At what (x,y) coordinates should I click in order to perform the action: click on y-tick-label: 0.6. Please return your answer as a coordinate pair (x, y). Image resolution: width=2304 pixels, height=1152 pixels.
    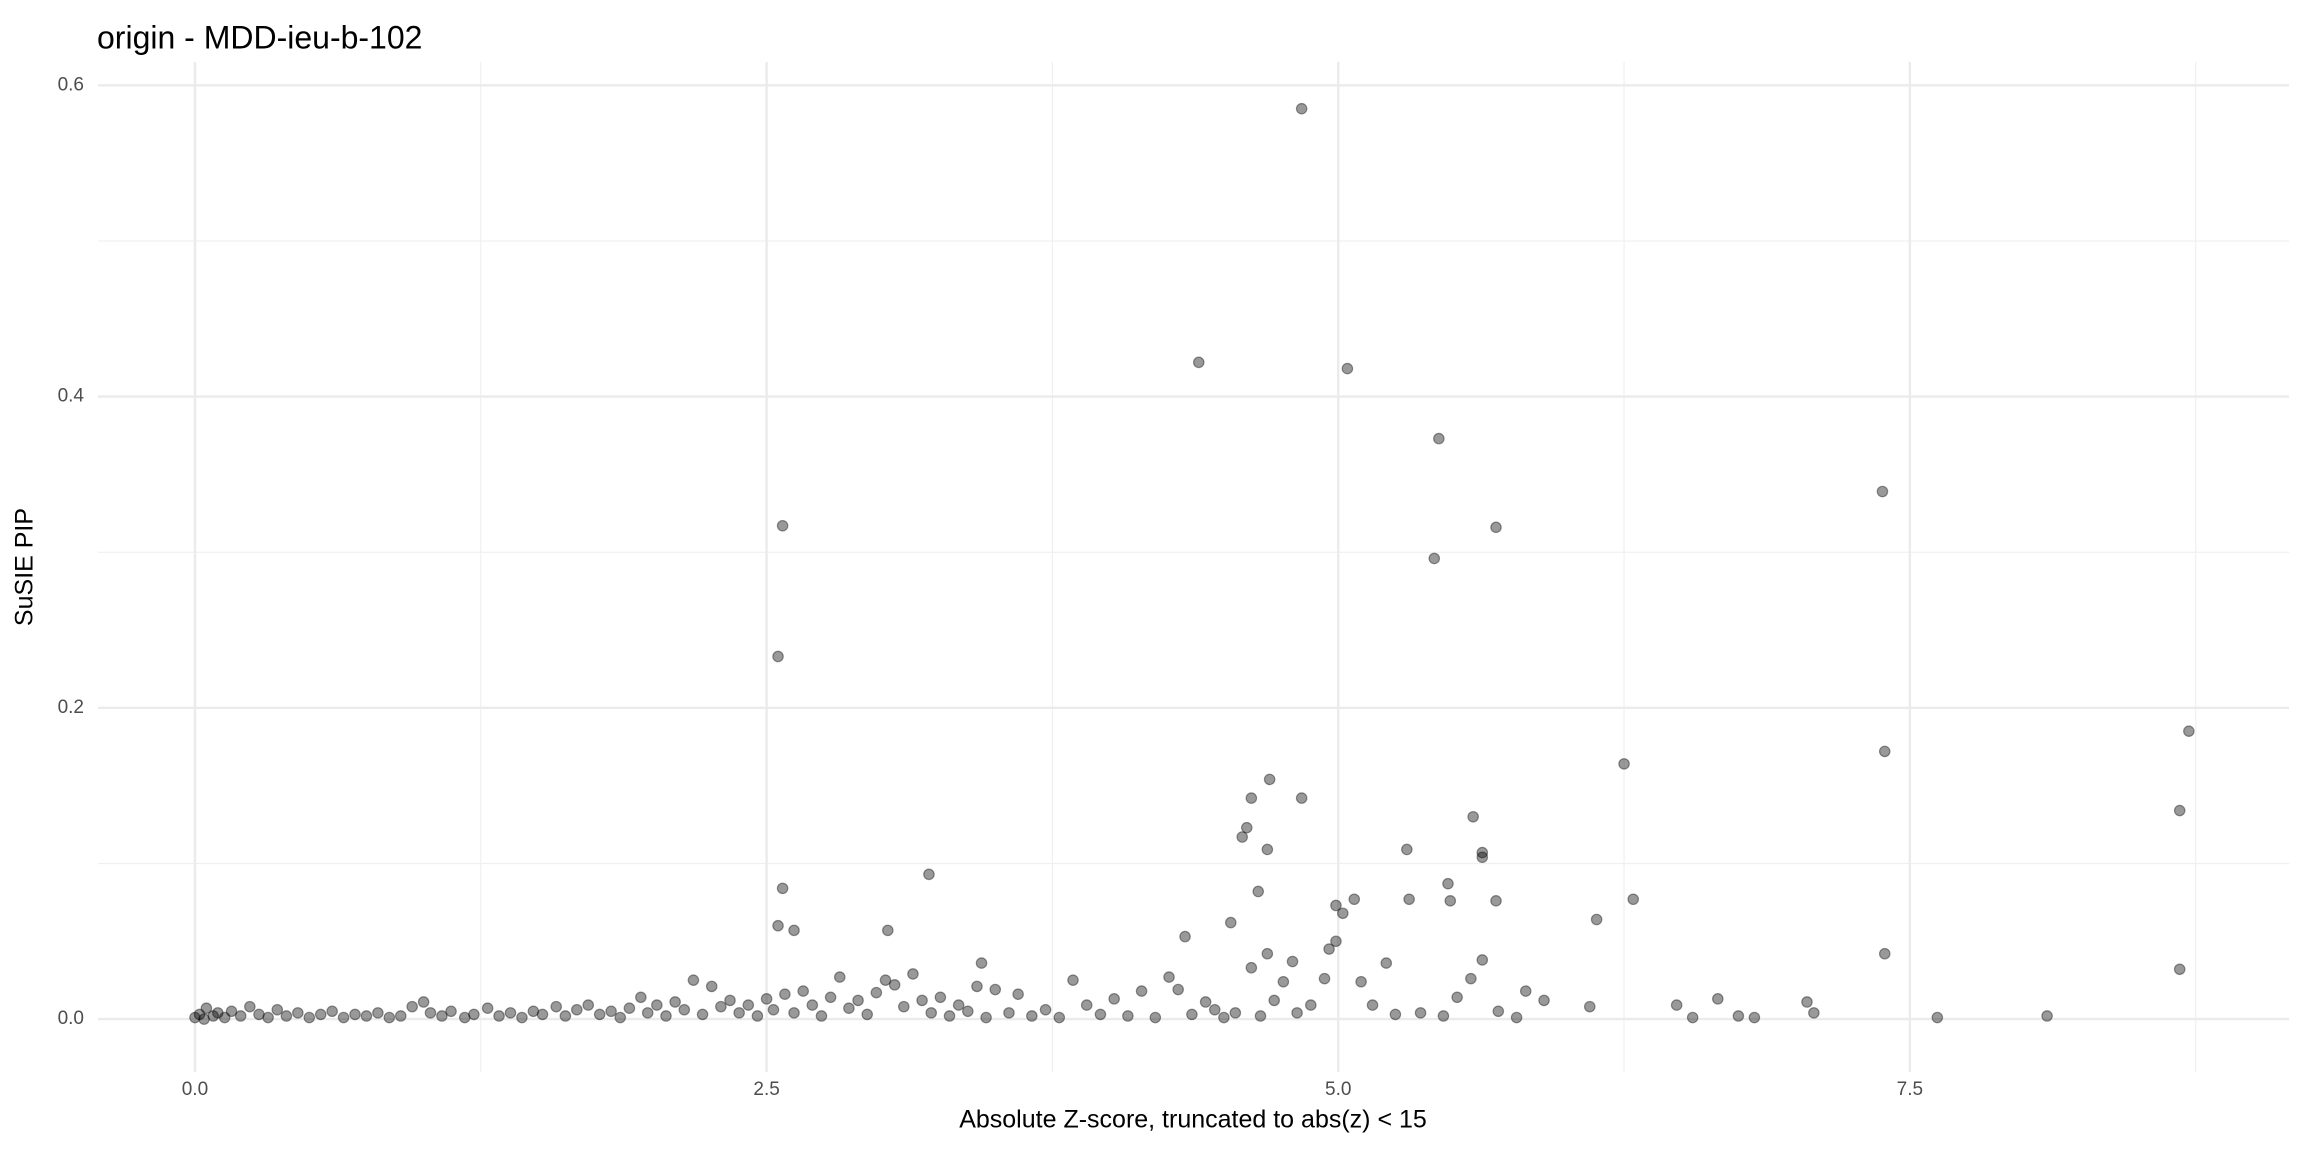
    Looking at the image, I should click on (71, 84).